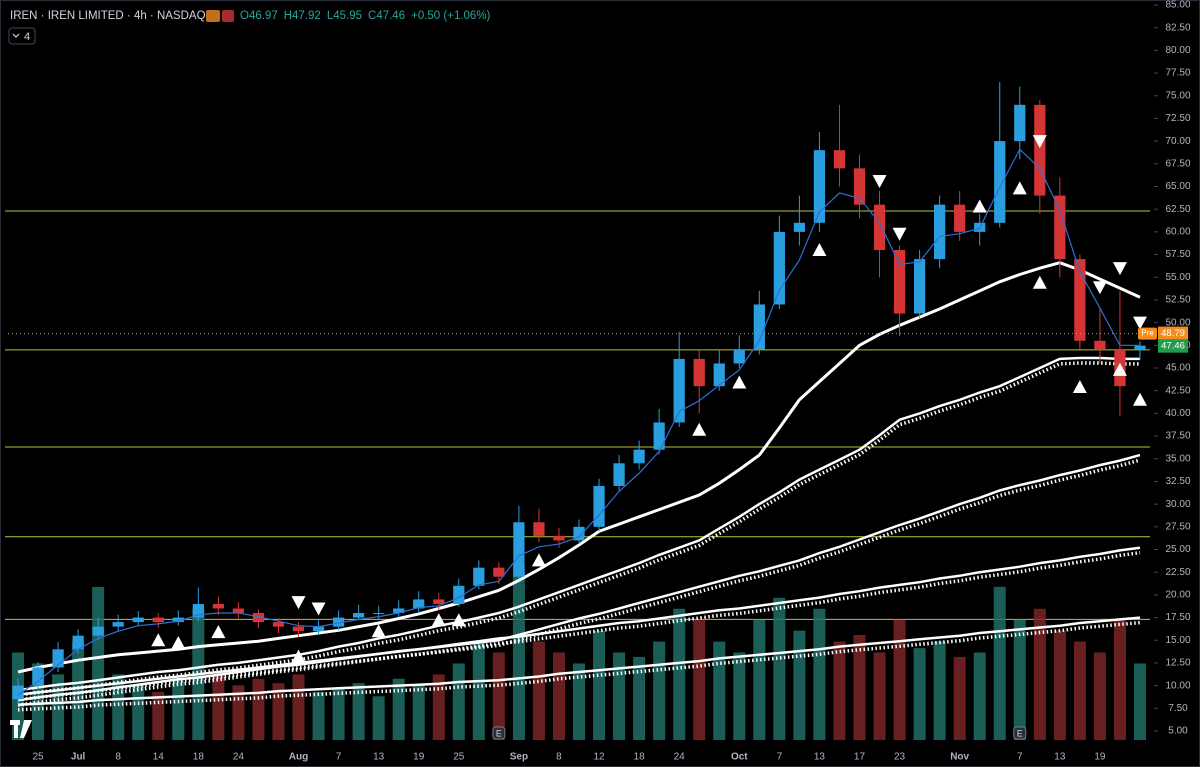 This screenshot has height=767, width=1200. Describe the element at coordinates (1177, 504) in the screenshot. I see `y-tick-label: 30.00` at that location.